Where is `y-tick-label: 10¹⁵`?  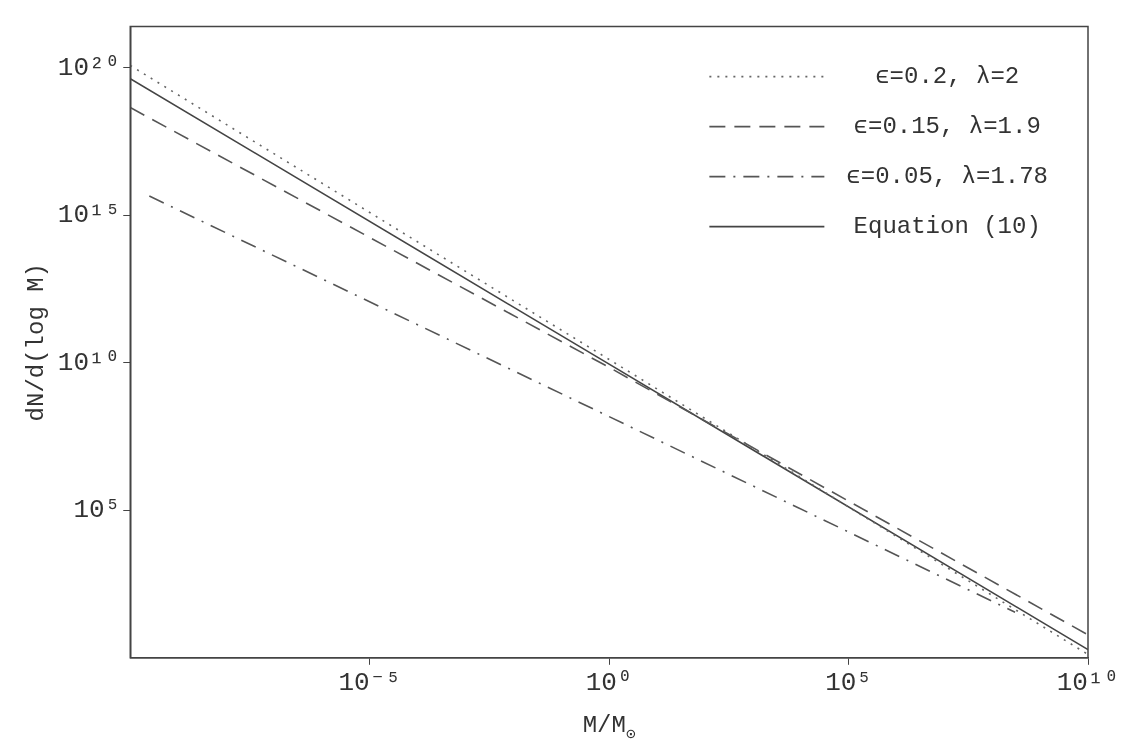
y-tick-label: 10¹⁵ is located at coordinates (89, 215).